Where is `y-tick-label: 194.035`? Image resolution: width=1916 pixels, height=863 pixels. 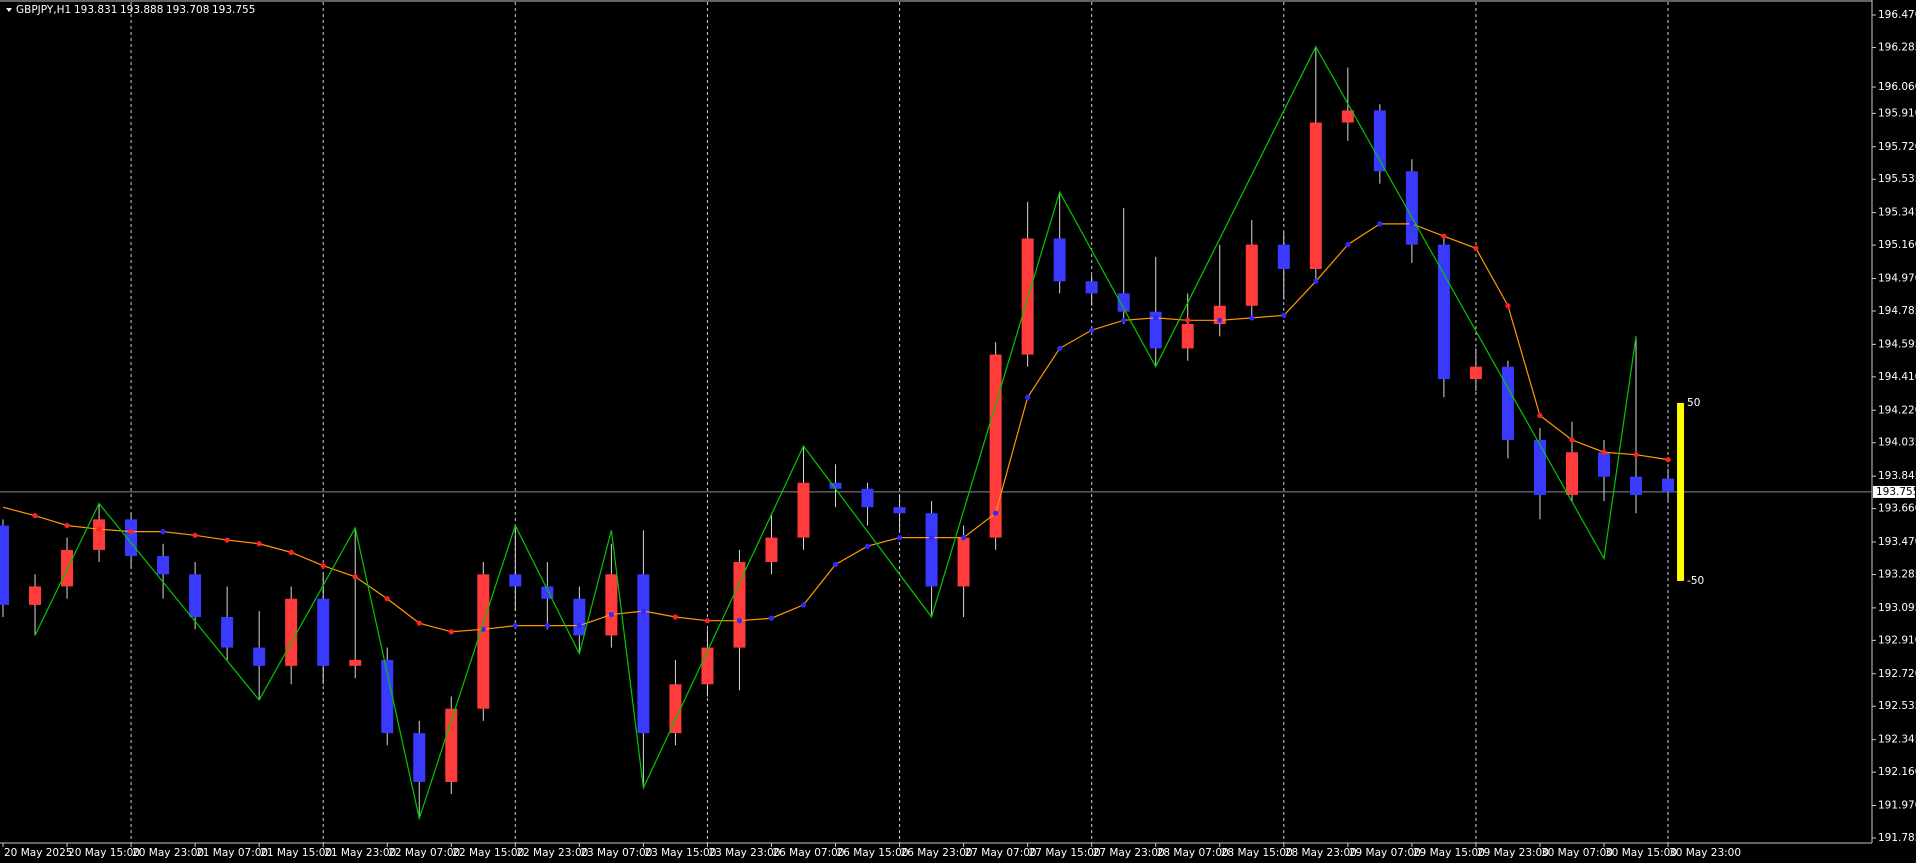 y-tick-label: 194.035 is located at coordinates (1897, 443).